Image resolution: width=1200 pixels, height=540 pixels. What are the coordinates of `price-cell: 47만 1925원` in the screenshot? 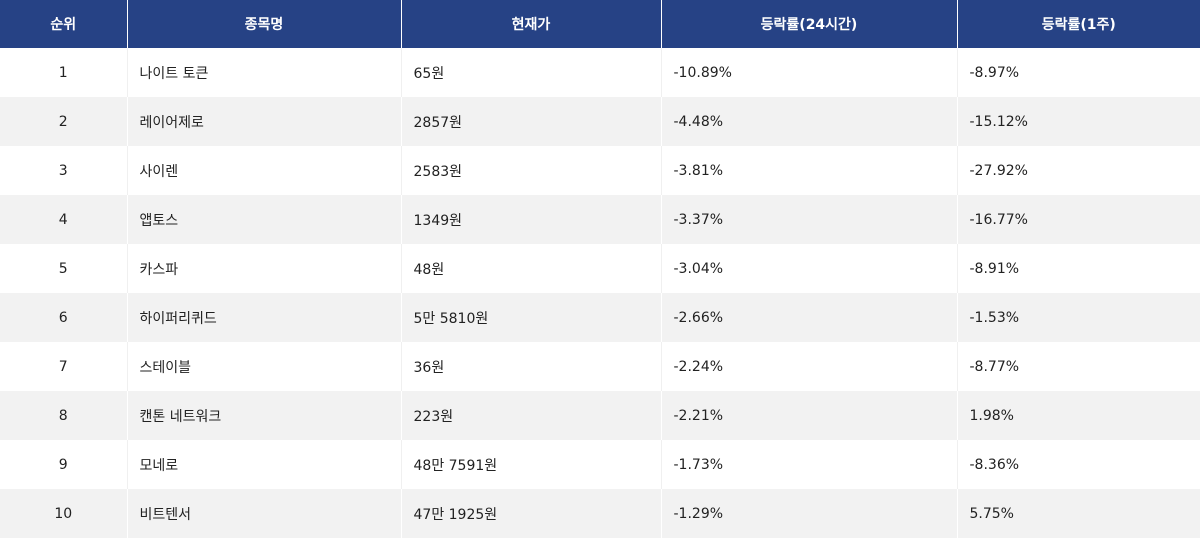 It's located at (530, 513).